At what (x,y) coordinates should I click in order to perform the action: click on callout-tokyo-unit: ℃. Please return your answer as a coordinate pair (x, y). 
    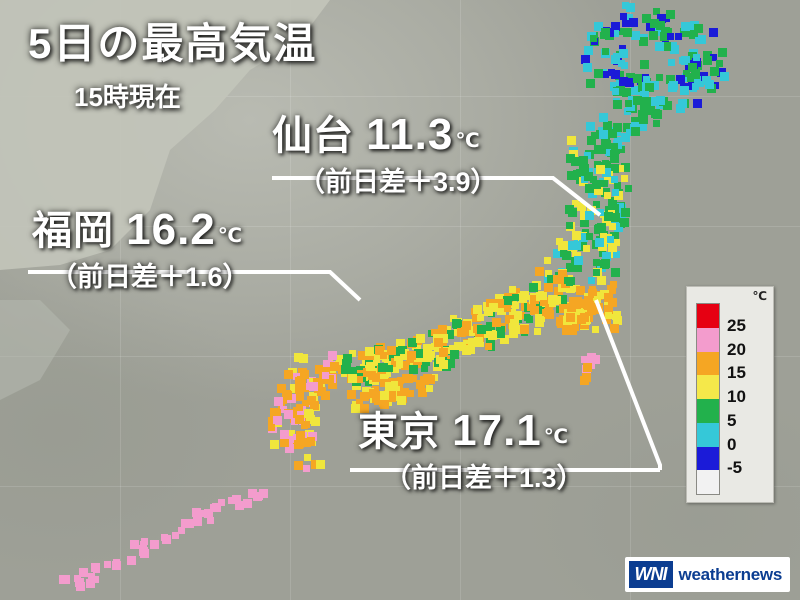
    Looking at the image, I should click on (556, 437).